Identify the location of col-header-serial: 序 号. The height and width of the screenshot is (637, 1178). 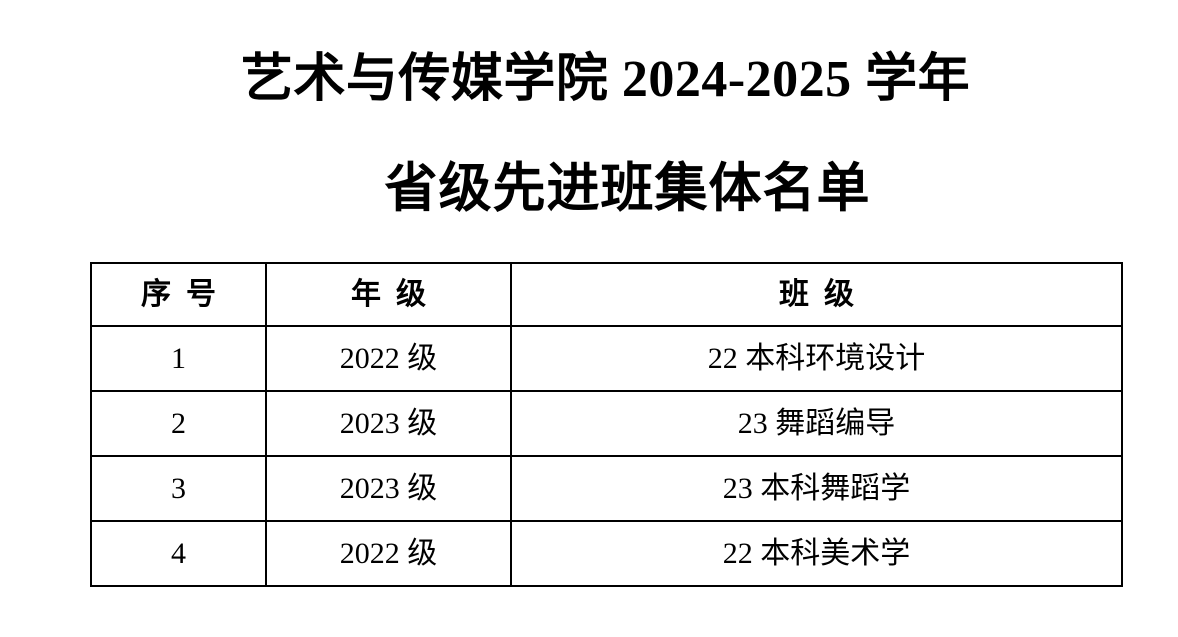
(178, 294).